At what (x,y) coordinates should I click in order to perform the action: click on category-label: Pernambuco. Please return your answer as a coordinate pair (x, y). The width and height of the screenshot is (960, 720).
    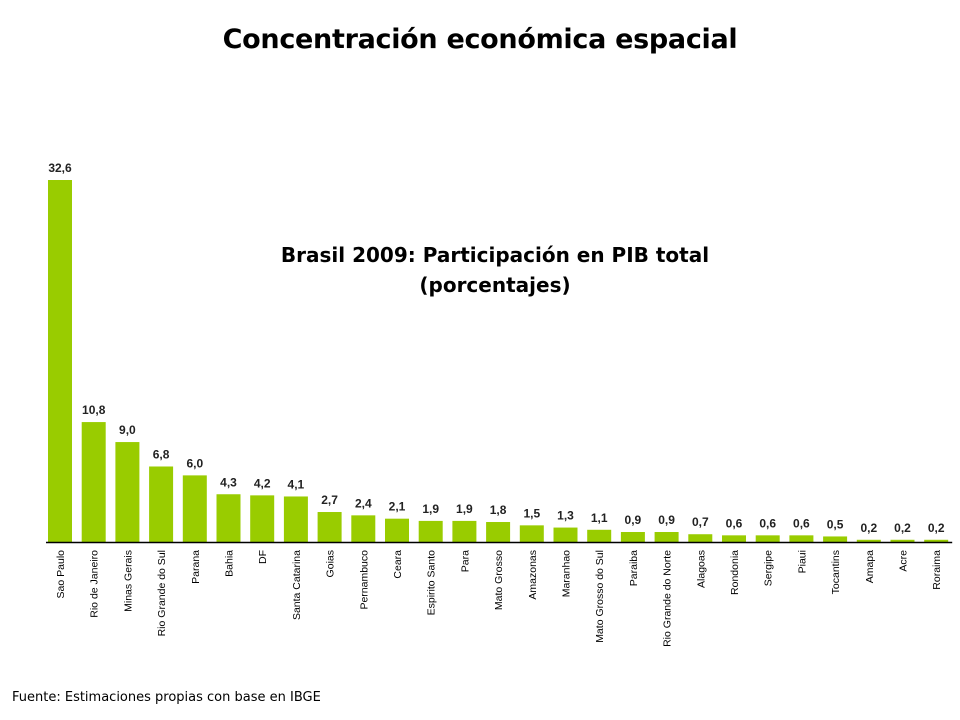
    Looking at the image, I should click on (364, 580).